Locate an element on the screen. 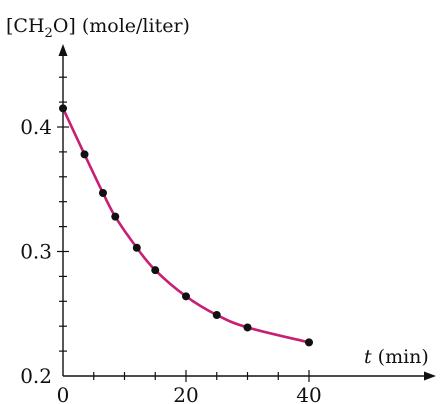 The height and width of the screenshot is (404, 441). x-tick-label: 20 is located at coordinates (185, 393).